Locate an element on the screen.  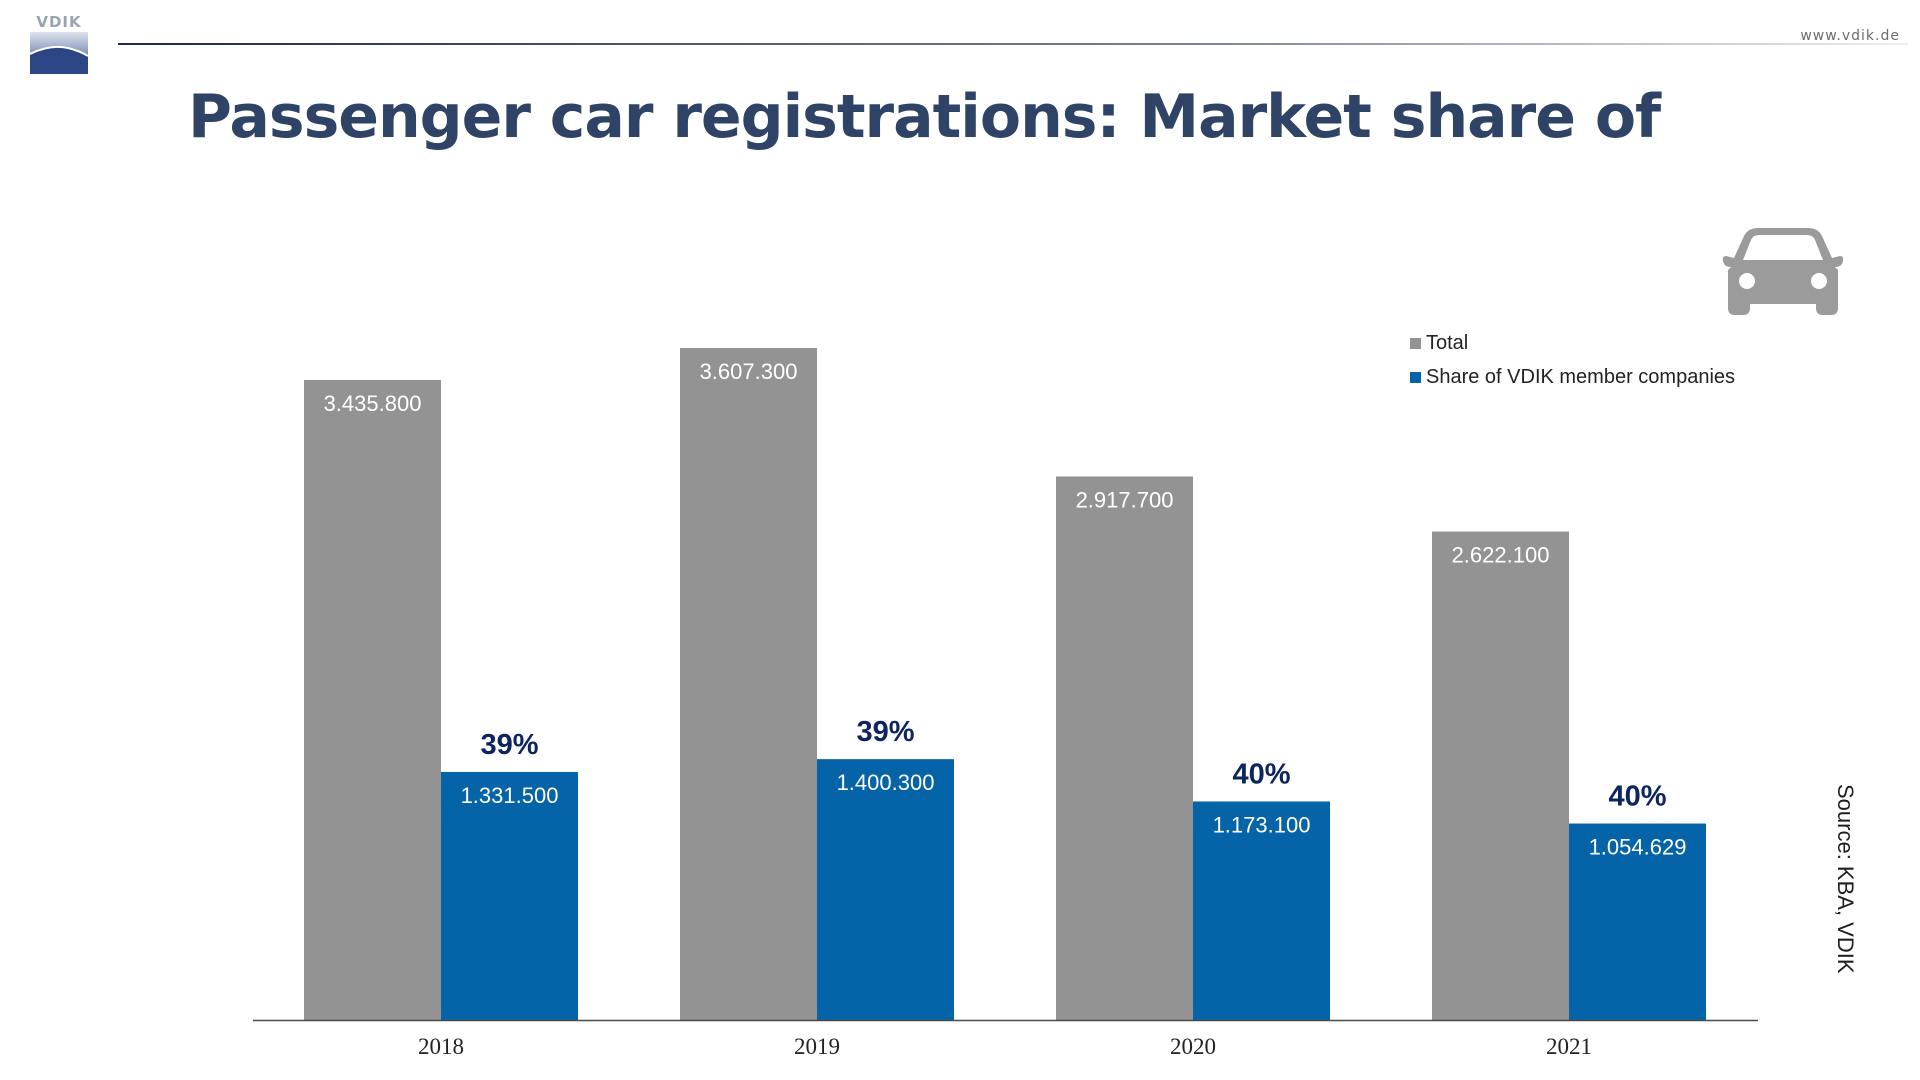
bar-total-2019 is located at coordinates (748, 684).